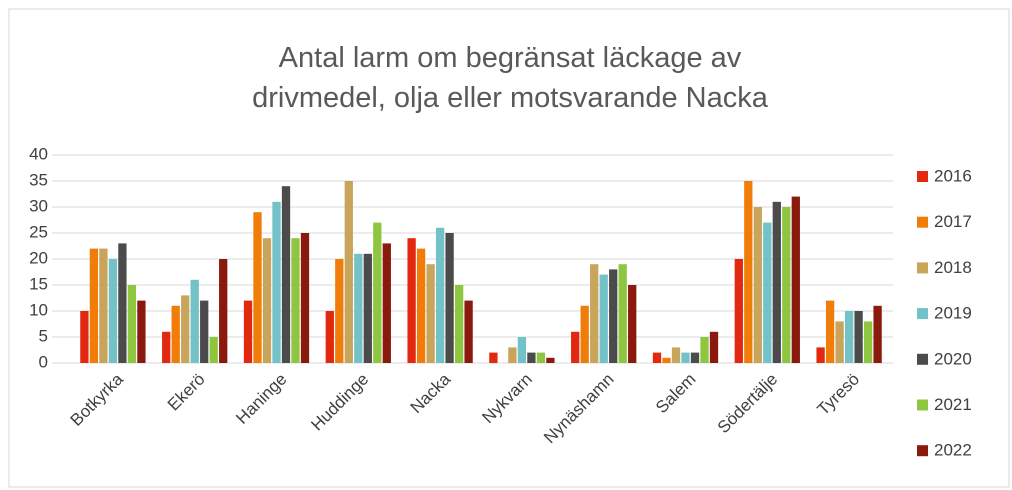  I want to click on legend-label: 2019, so click(953, 313).